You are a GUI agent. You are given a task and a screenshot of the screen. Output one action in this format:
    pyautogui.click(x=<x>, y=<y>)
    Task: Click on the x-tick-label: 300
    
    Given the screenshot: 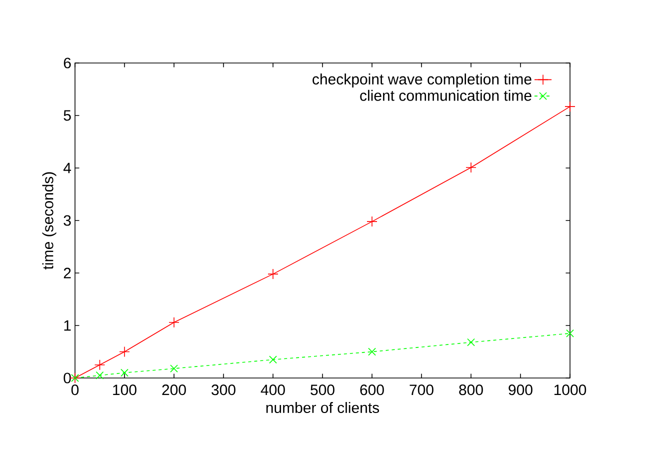 What is the action you would take?
    pyautogui.click(x=224, y=390)
    